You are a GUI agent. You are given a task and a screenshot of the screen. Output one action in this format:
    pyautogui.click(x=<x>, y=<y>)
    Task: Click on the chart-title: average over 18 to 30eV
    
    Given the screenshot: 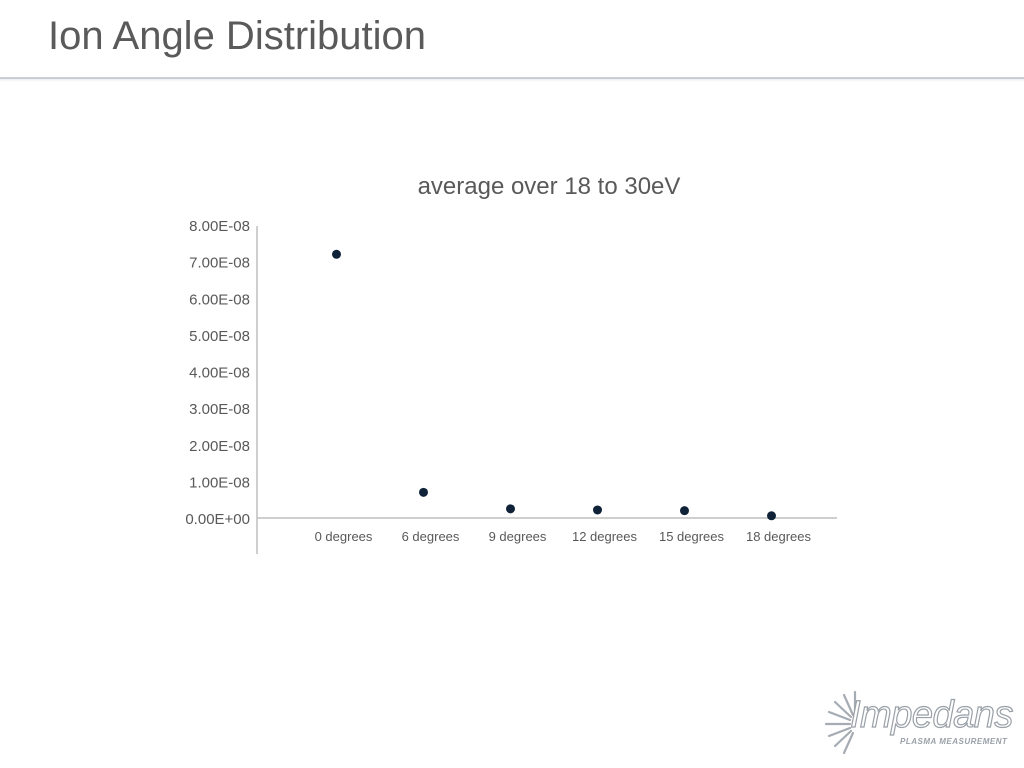 What is the action you would take?
    pyautogui.click(x=549, y=186)
    